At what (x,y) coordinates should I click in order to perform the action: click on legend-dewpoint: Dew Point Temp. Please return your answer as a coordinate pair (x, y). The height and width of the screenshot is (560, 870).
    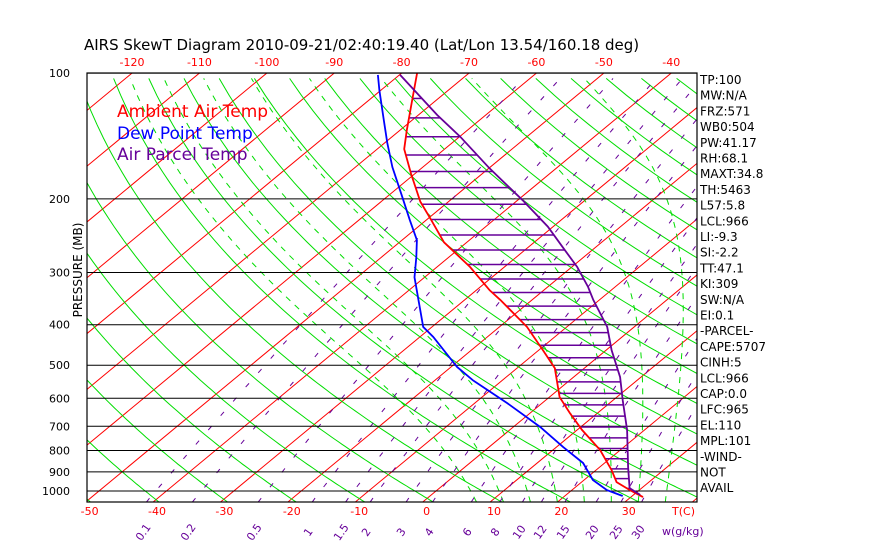
    Looking at the image, I should click on (185, 134).